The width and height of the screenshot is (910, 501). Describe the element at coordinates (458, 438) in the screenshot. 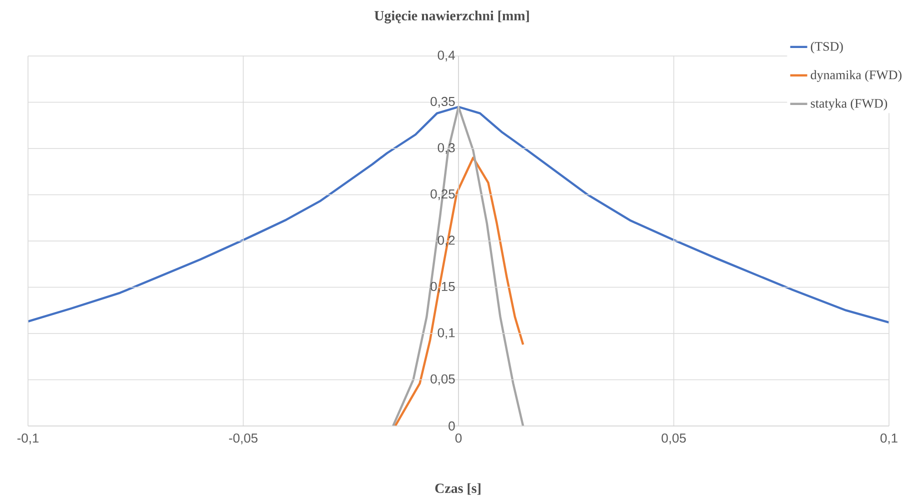

I see `x-tick-label: 0` at that location.